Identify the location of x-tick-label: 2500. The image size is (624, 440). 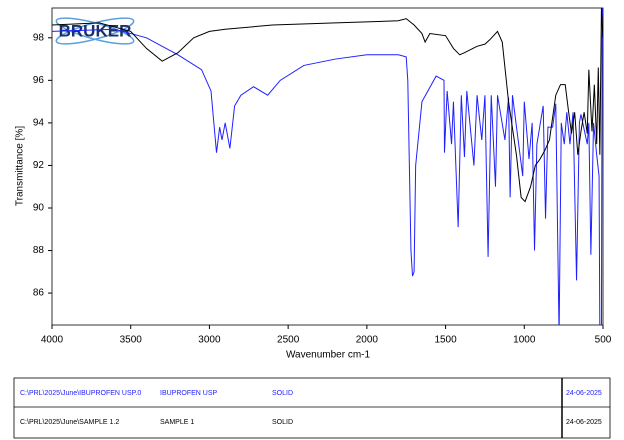
(288, 340).